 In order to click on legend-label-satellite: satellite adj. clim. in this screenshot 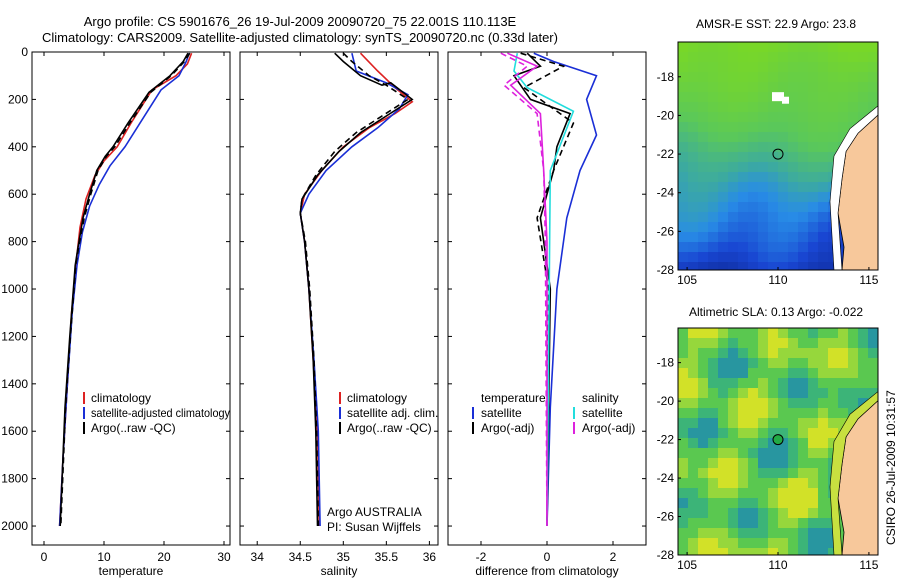, I will do `click(392, 413)`.